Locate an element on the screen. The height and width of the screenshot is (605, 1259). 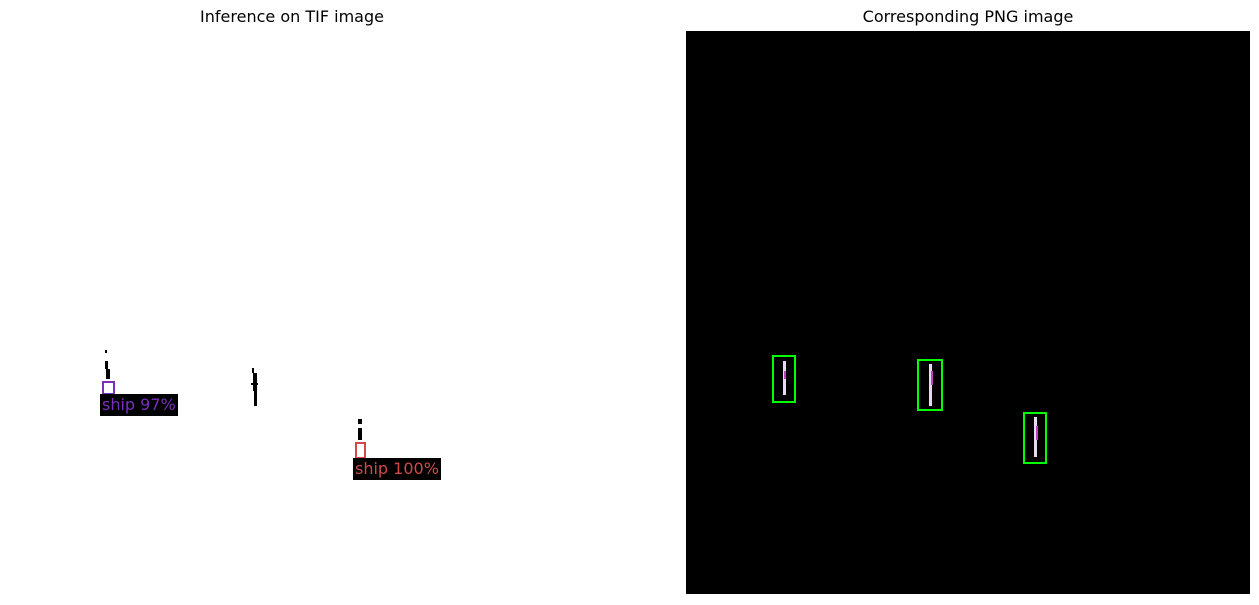
left-panel-title: Inference on TIF image is located at coordinates (292, 16).